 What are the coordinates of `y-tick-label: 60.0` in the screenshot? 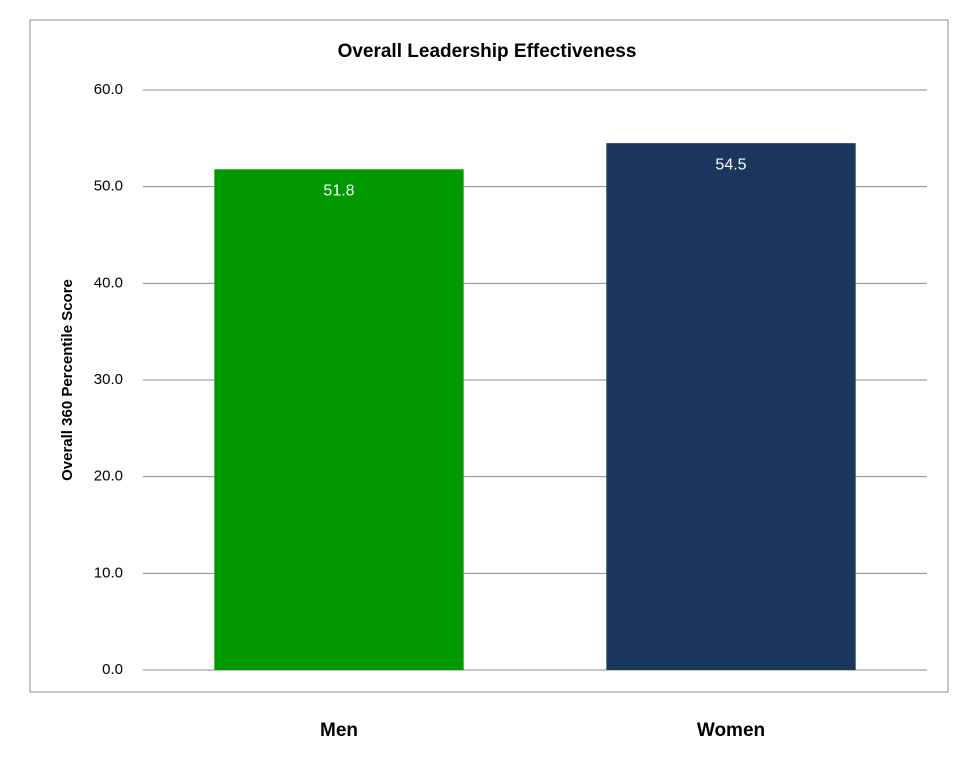 It's located at (108, 89).